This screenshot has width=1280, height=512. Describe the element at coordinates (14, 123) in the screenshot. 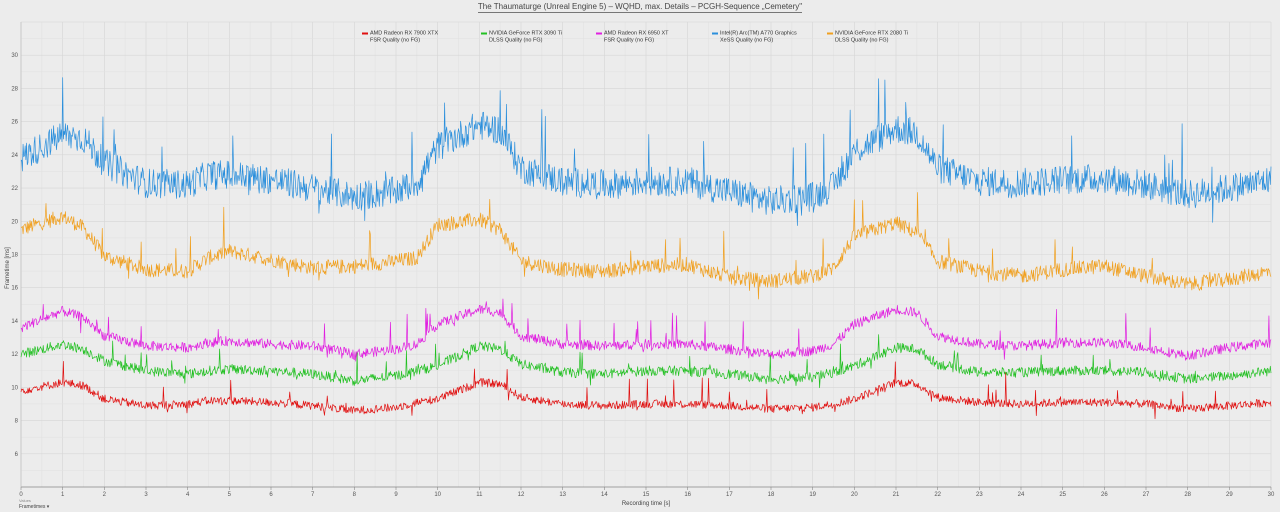

I see `y-tick-label: 26` at that location.